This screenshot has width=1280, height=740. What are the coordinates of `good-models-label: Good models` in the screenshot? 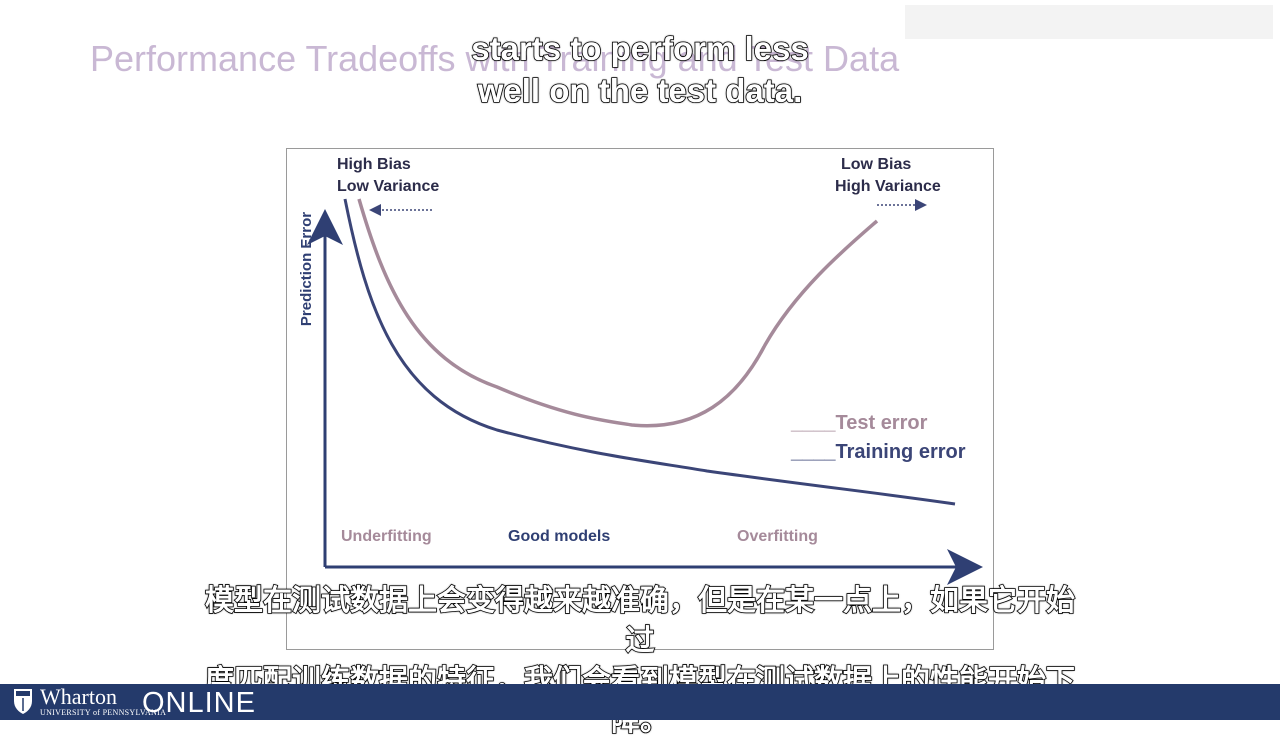 It's located at (559, 536).